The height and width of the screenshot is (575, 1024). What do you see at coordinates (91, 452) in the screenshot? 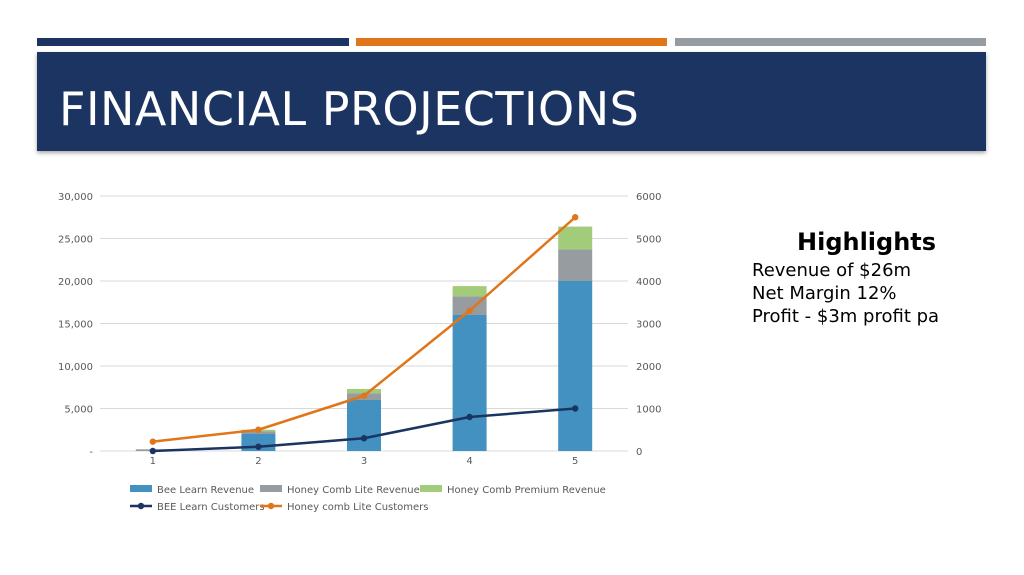
I see `y-left-tick-label: -` at bounding box center [91, 452].